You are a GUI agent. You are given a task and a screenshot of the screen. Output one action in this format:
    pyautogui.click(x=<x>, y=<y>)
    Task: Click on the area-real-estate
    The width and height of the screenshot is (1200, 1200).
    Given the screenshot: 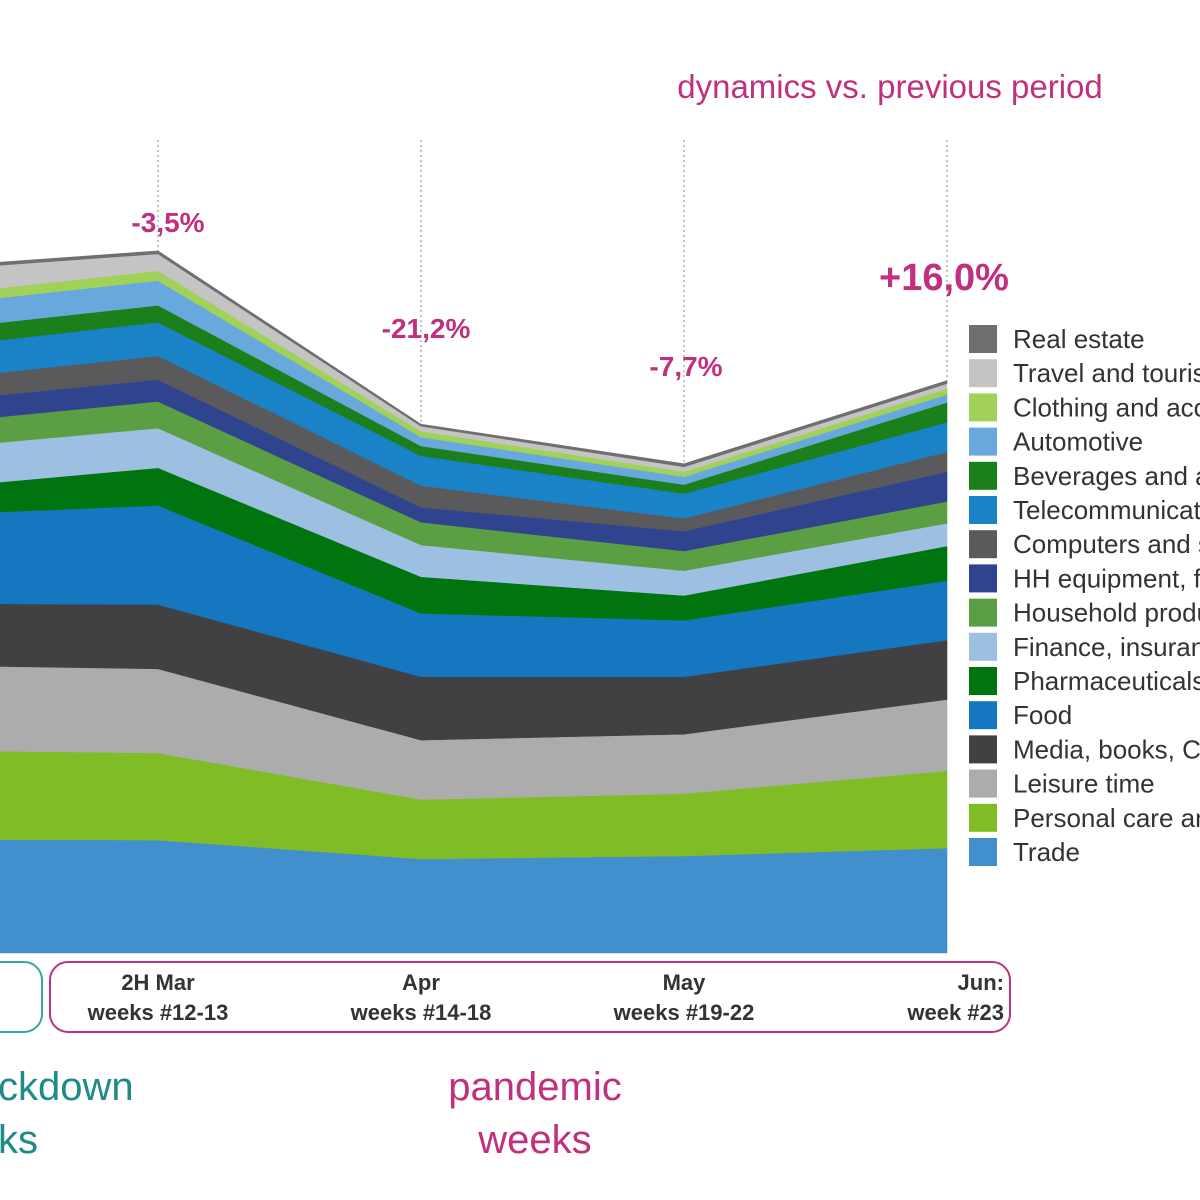 What is the action you would take?
    pyautogui.click(x=474, y=359)
    